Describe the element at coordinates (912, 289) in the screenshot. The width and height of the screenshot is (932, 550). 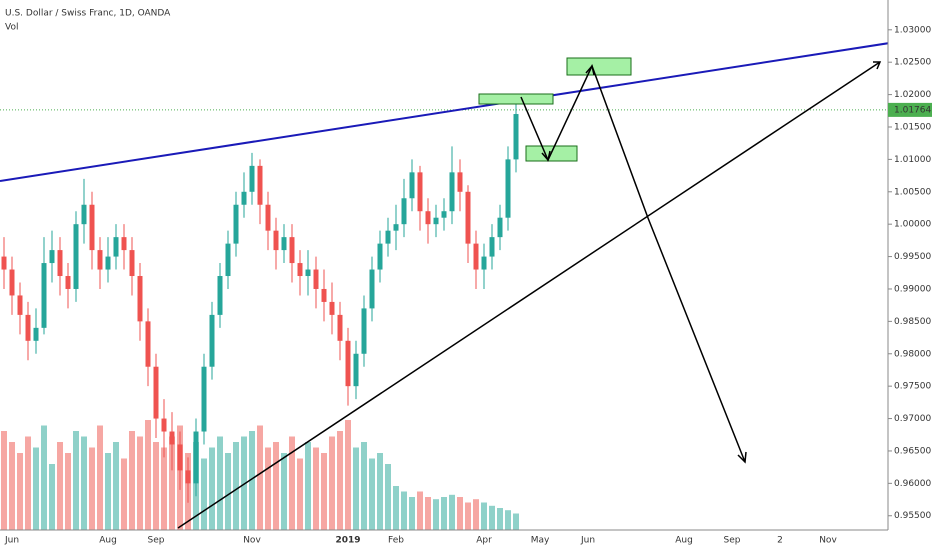
I see `y-tick-label: 0.99000` at that location.